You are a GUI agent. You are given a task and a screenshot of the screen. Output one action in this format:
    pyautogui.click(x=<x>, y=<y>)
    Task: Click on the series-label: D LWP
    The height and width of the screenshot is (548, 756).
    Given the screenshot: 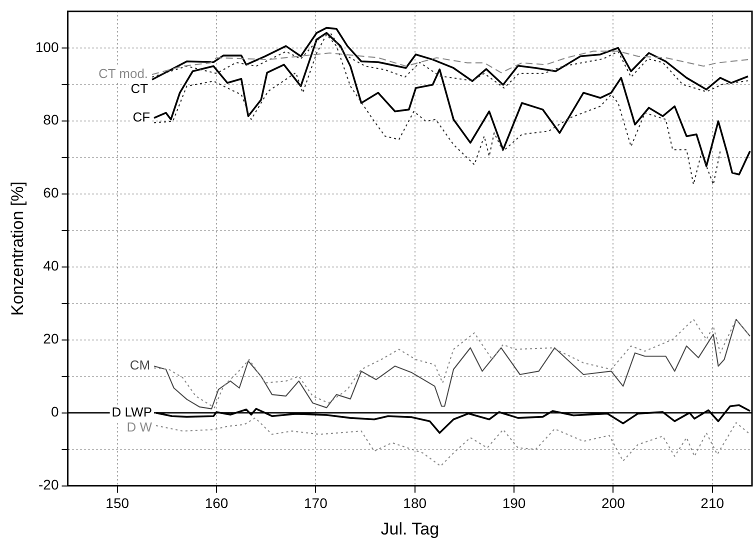 What is the action you would take?
    pyautogui.click(x=132, y=412)
    